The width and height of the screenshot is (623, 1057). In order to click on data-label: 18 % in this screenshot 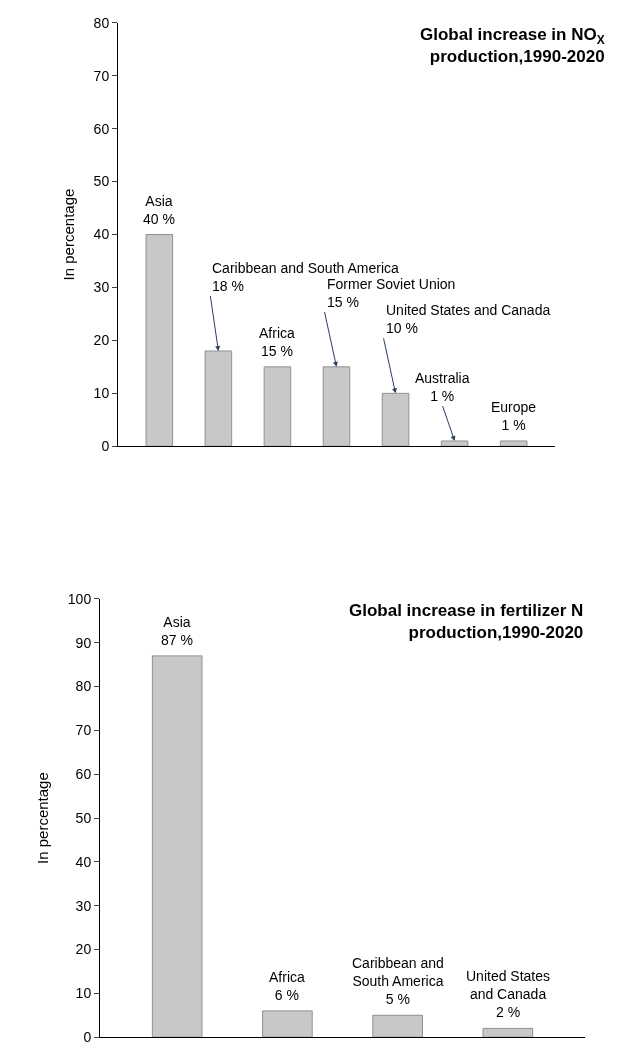, I will do `click(228, 286)`.